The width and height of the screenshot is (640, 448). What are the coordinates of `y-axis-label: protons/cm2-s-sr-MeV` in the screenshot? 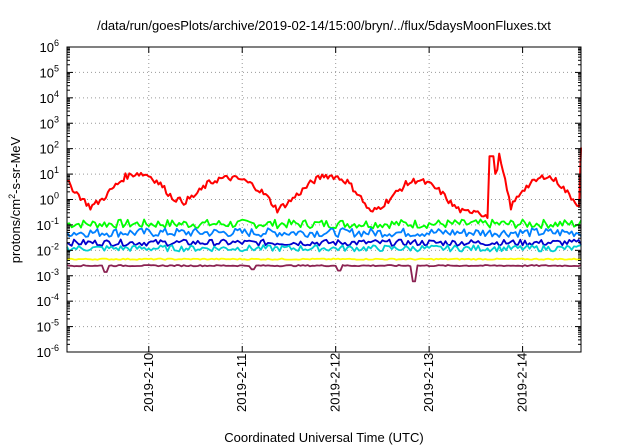 It's located at (15, 199).